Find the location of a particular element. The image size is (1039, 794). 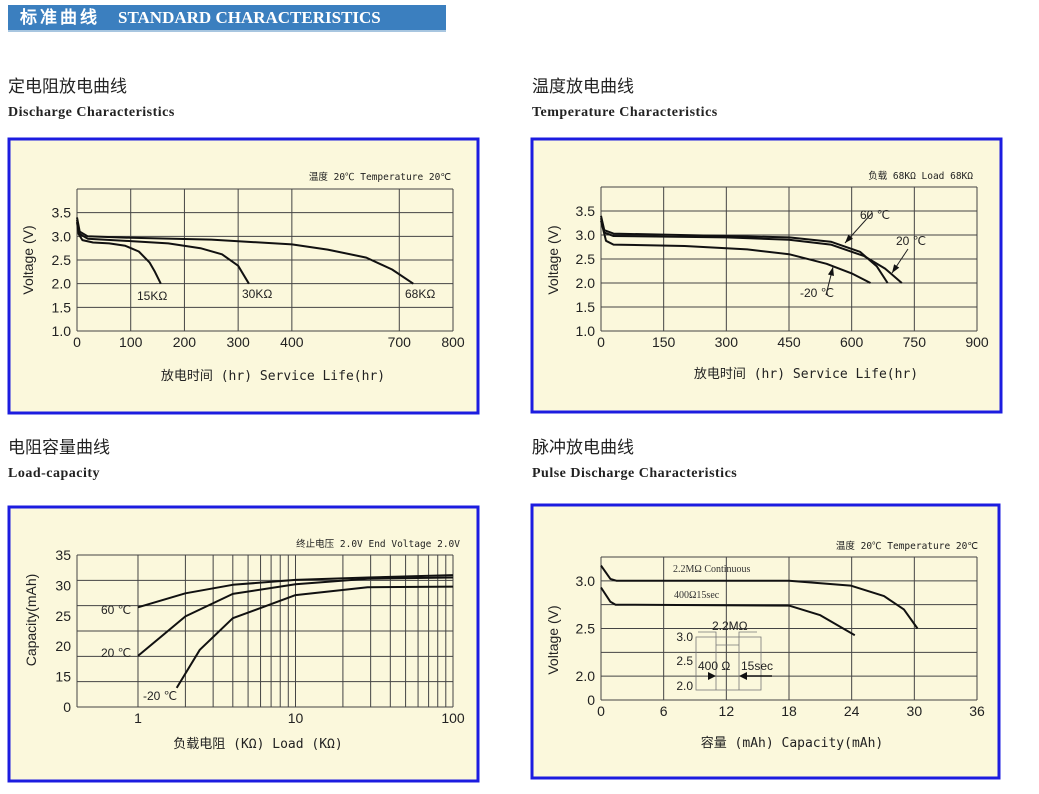

banner-title-en: STANDARD CHARACTERISTICS is located at coordinates (249, 17).